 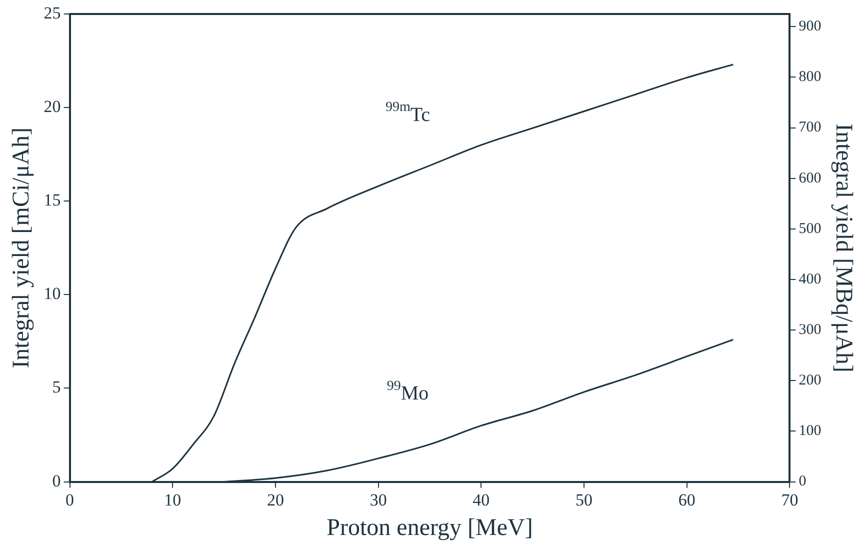 I want to click on x-tick-label: 60, so click(x=687, y=500).